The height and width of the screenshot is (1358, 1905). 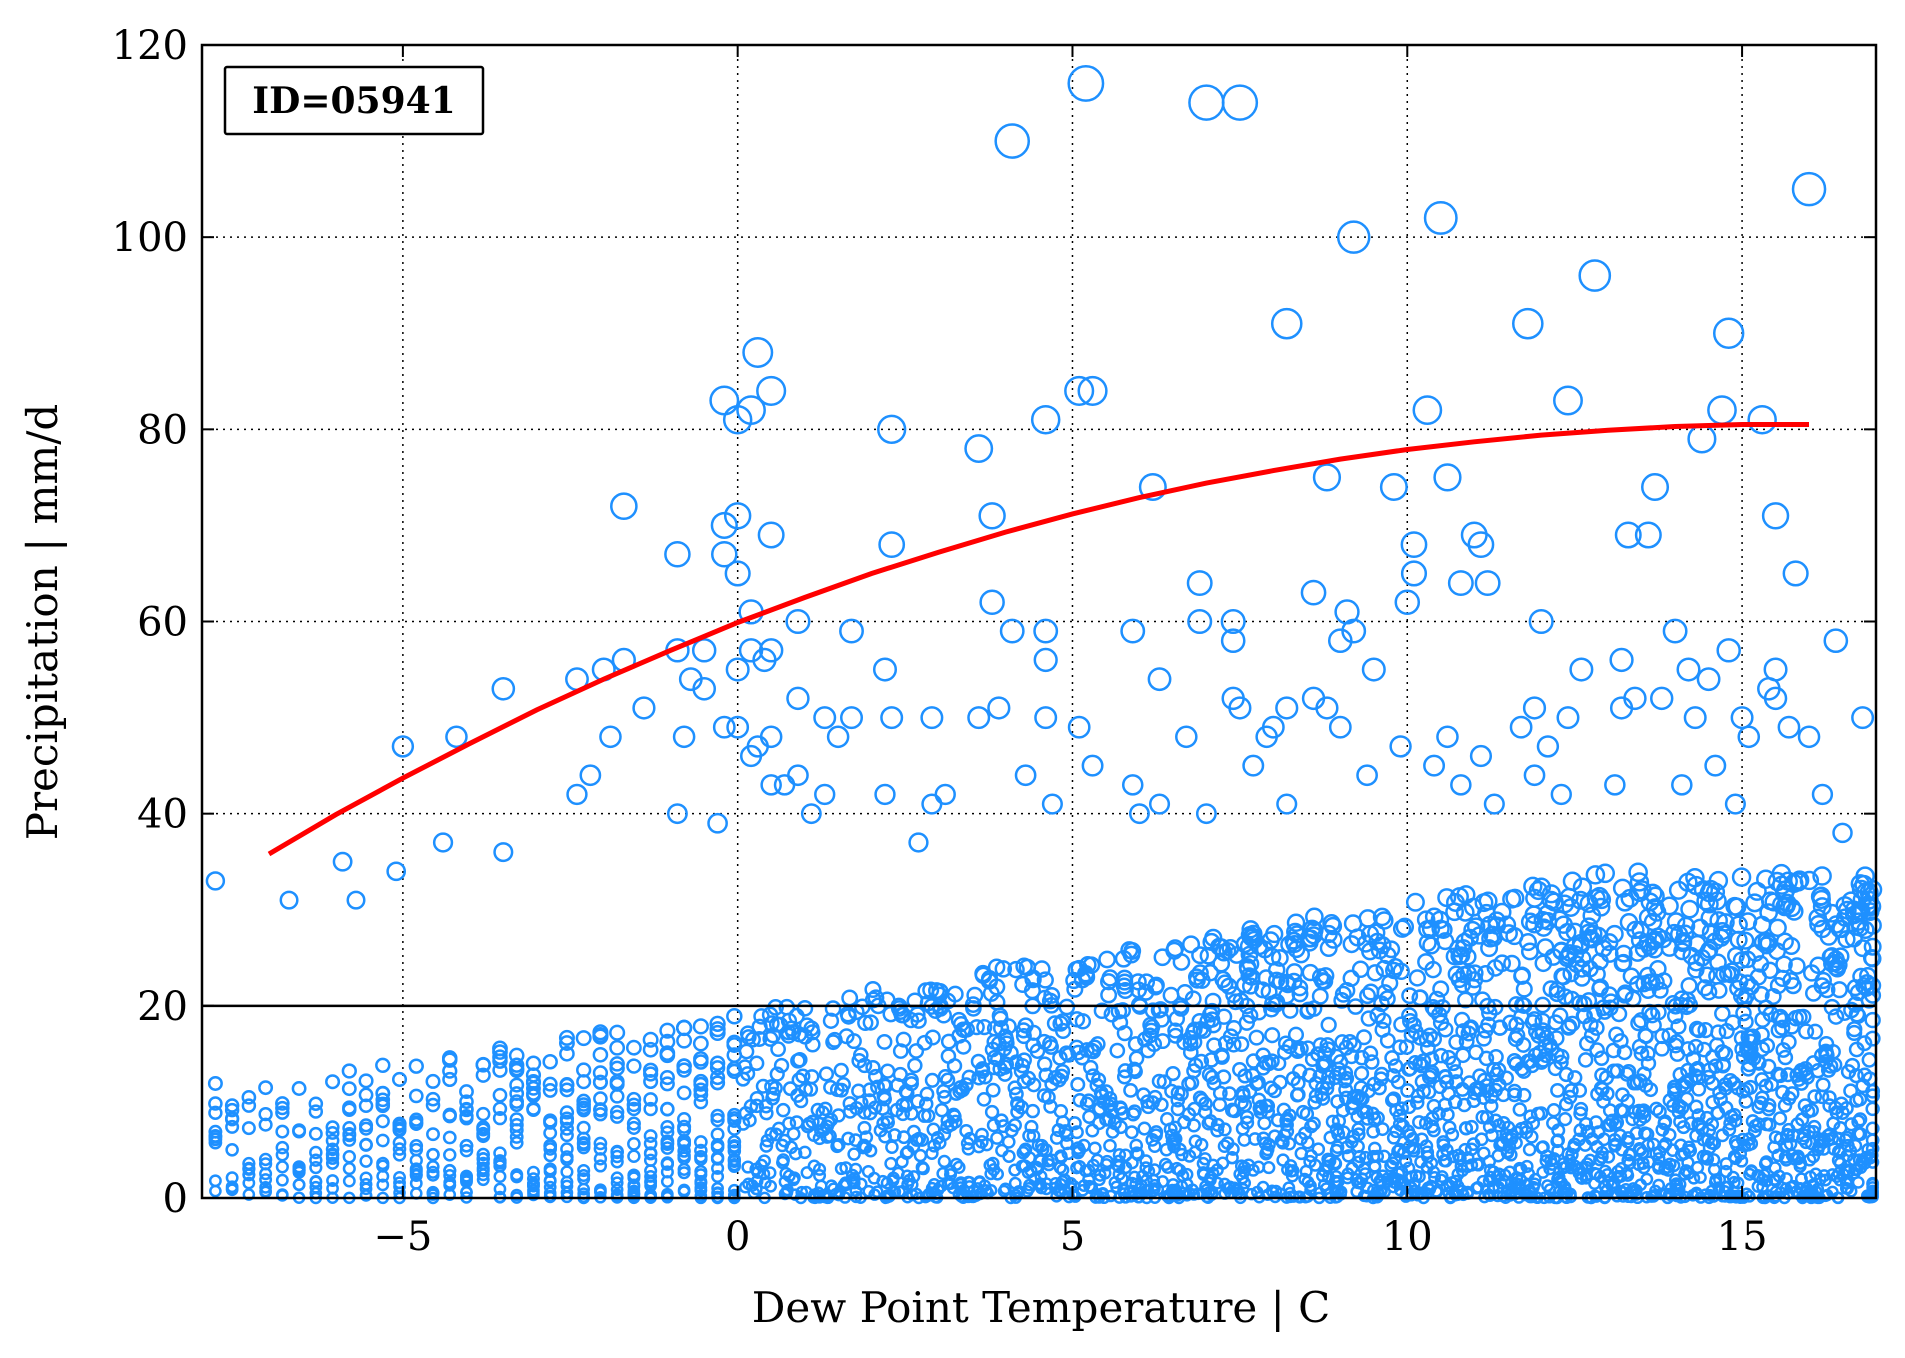 What do you see at coordinates (150, 238) in the screenshot?
I see `y-tick-label: 100` at bounding box center [150, 238].